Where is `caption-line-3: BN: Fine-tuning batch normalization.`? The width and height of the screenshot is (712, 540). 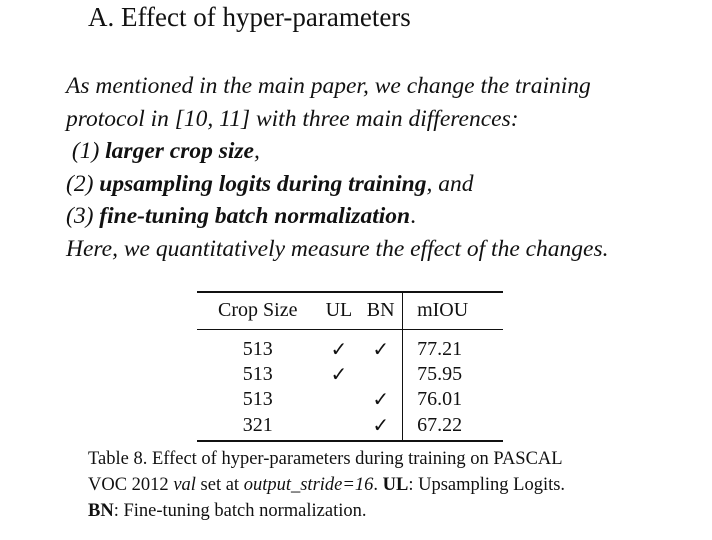
caption-line-3: BN: Fine-tuning batch normalization. is located at coordinates (388, 511).